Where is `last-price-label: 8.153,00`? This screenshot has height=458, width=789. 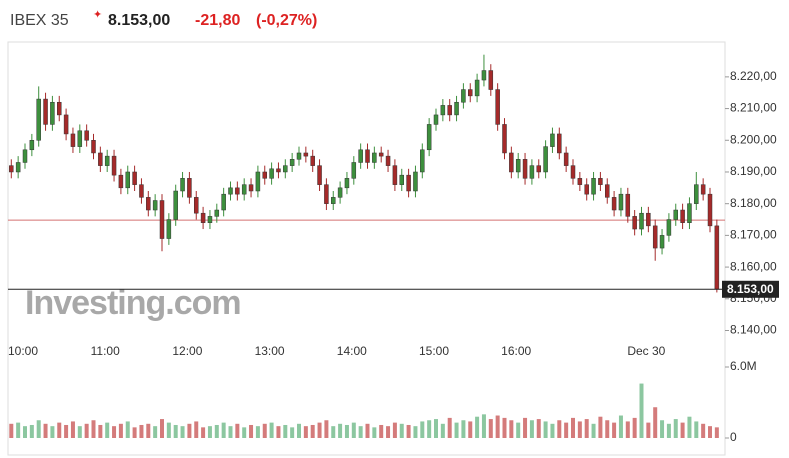
last-price-label: 8.153,00 is located at coordinates (750, 289).